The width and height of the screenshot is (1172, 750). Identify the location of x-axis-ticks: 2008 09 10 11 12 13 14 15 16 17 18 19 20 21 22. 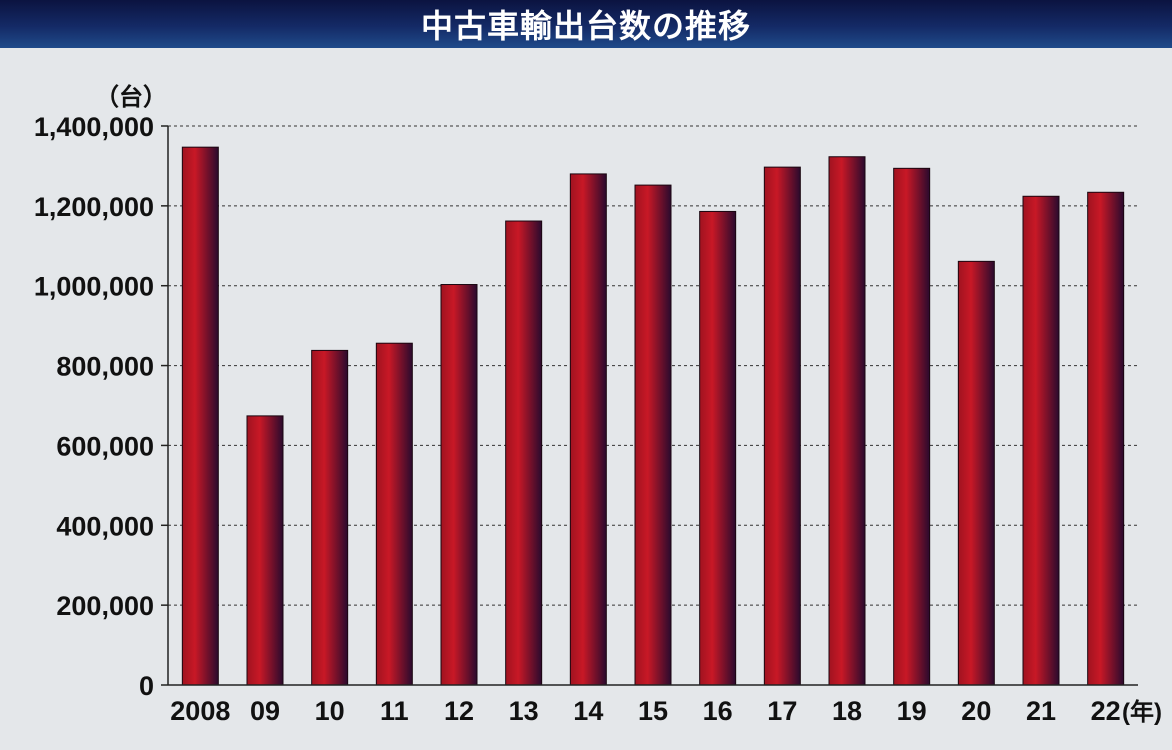
(645, 711).